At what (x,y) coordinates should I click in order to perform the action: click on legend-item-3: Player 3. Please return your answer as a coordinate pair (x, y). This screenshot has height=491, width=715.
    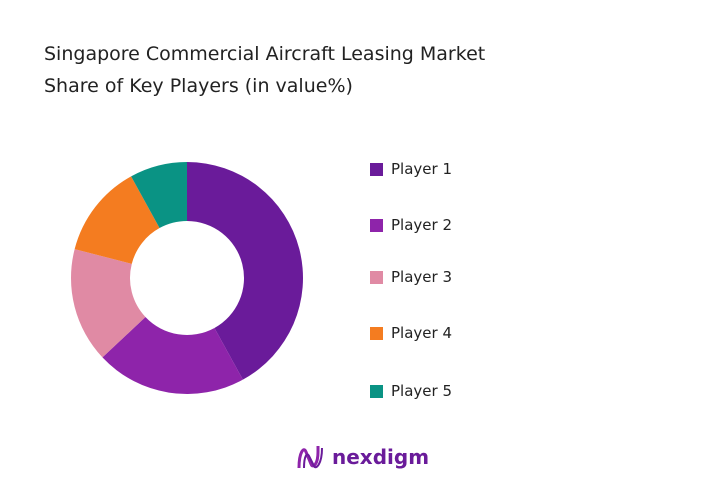
    Looking at the image, I should click on (411, 277).